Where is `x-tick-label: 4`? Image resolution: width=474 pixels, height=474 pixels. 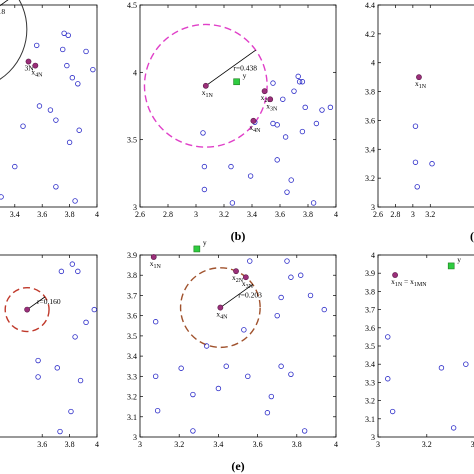
x-tick-label: 4 is located at coordinates (336, 444).